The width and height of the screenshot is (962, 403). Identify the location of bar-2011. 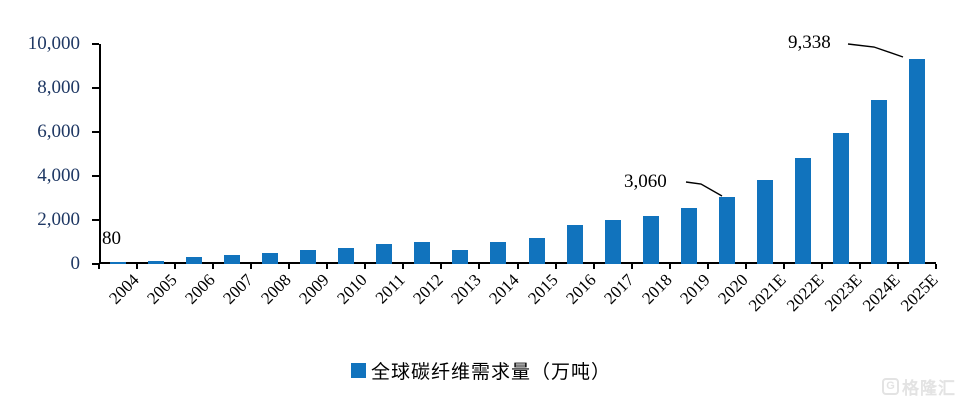
(384, 254).